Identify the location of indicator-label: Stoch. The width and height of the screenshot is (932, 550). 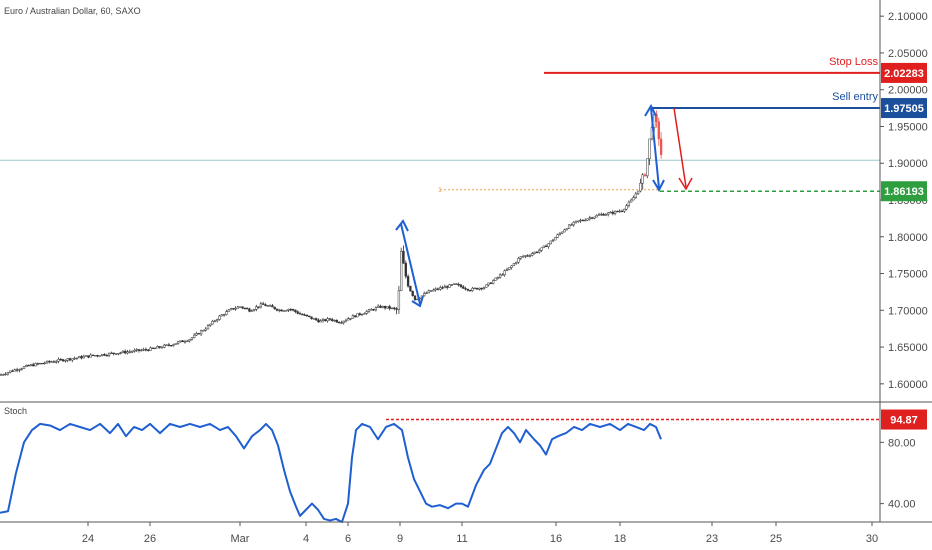
(15, 411).